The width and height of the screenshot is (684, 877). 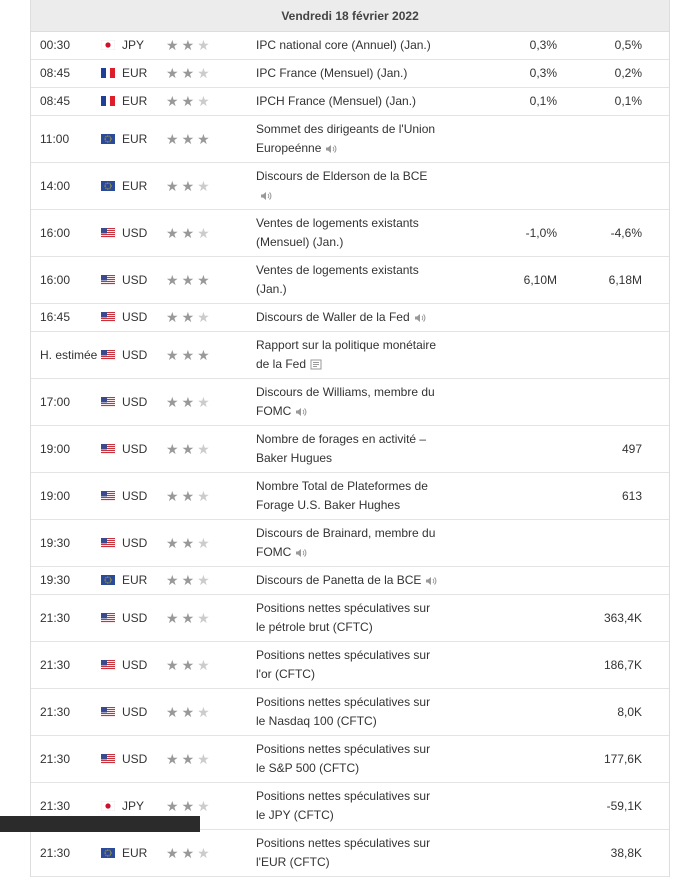 What do you see at coordinates (66, 139) in the screenshot?
I see `event-time: 11:00` at bounding box center [66, 139].